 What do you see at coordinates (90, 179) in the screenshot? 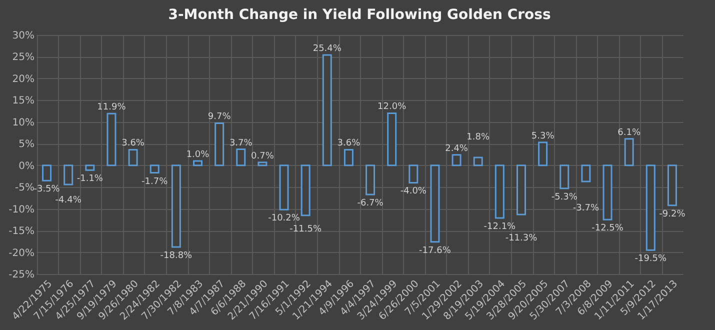
I see `data-label: -1.1%` at bounding box center [90, 179].